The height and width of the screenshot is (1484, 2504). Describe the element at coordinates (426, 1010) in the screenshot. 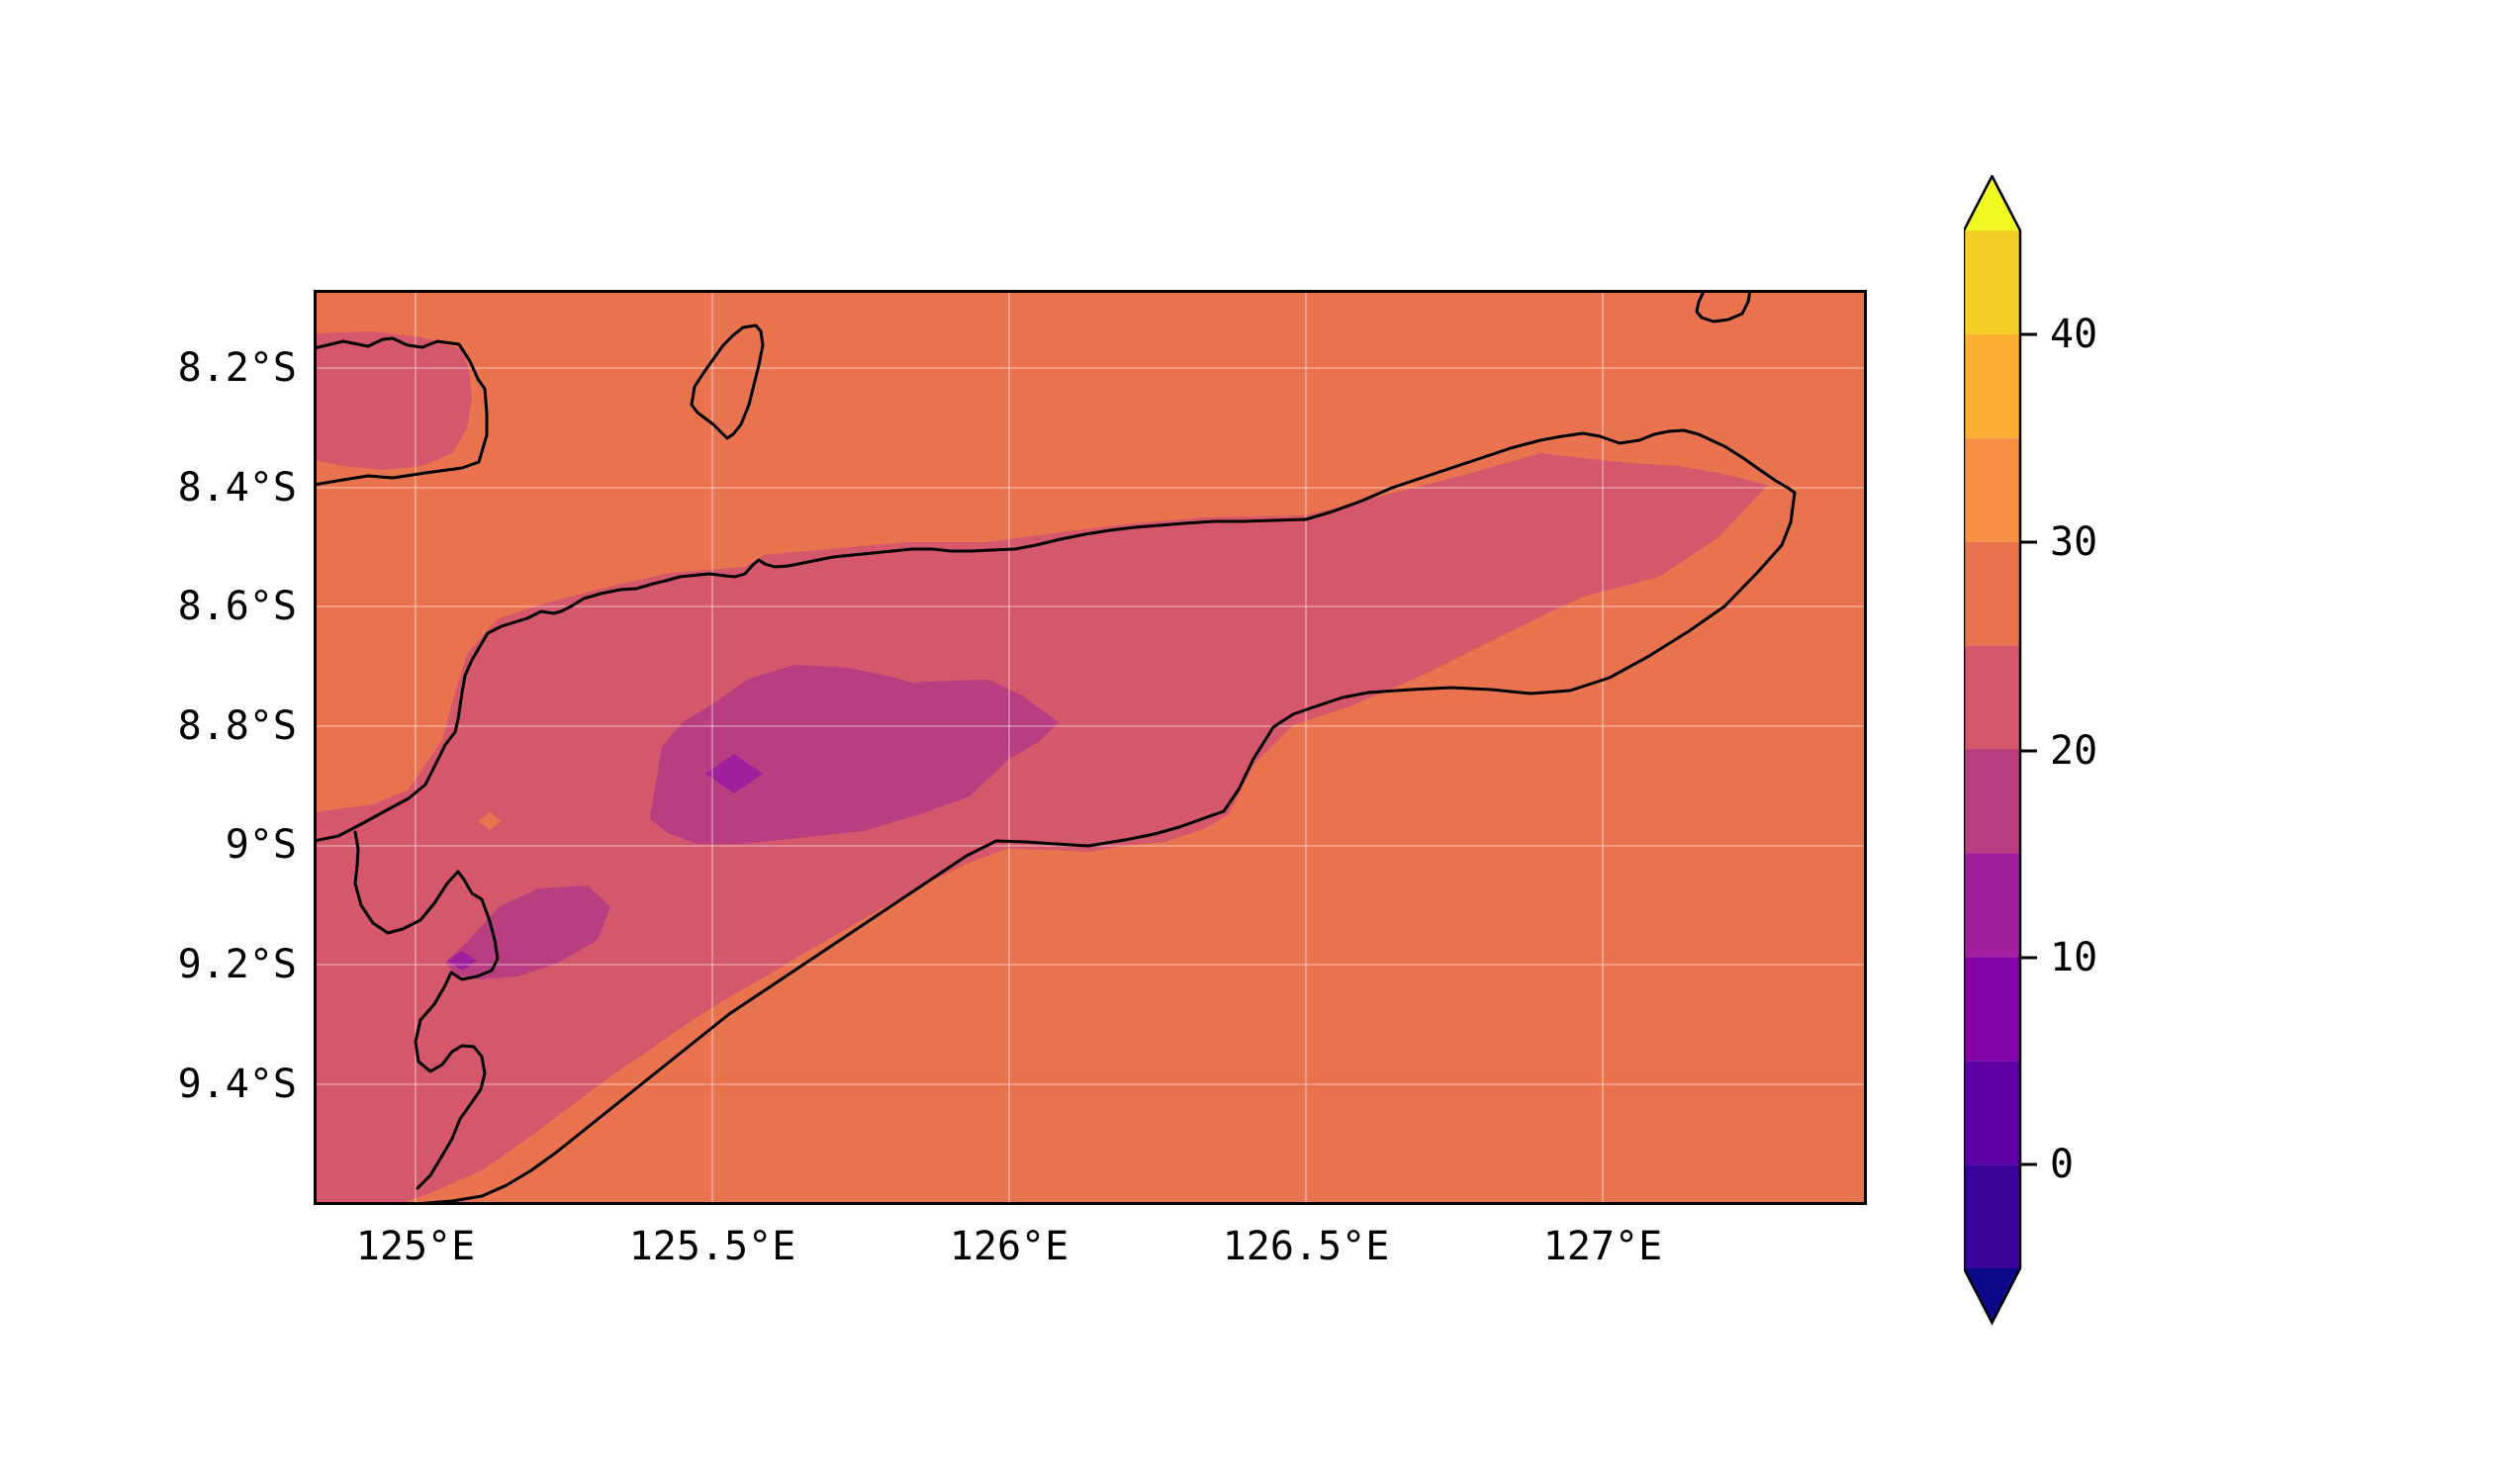

I see `border-inlet-line` at that location.